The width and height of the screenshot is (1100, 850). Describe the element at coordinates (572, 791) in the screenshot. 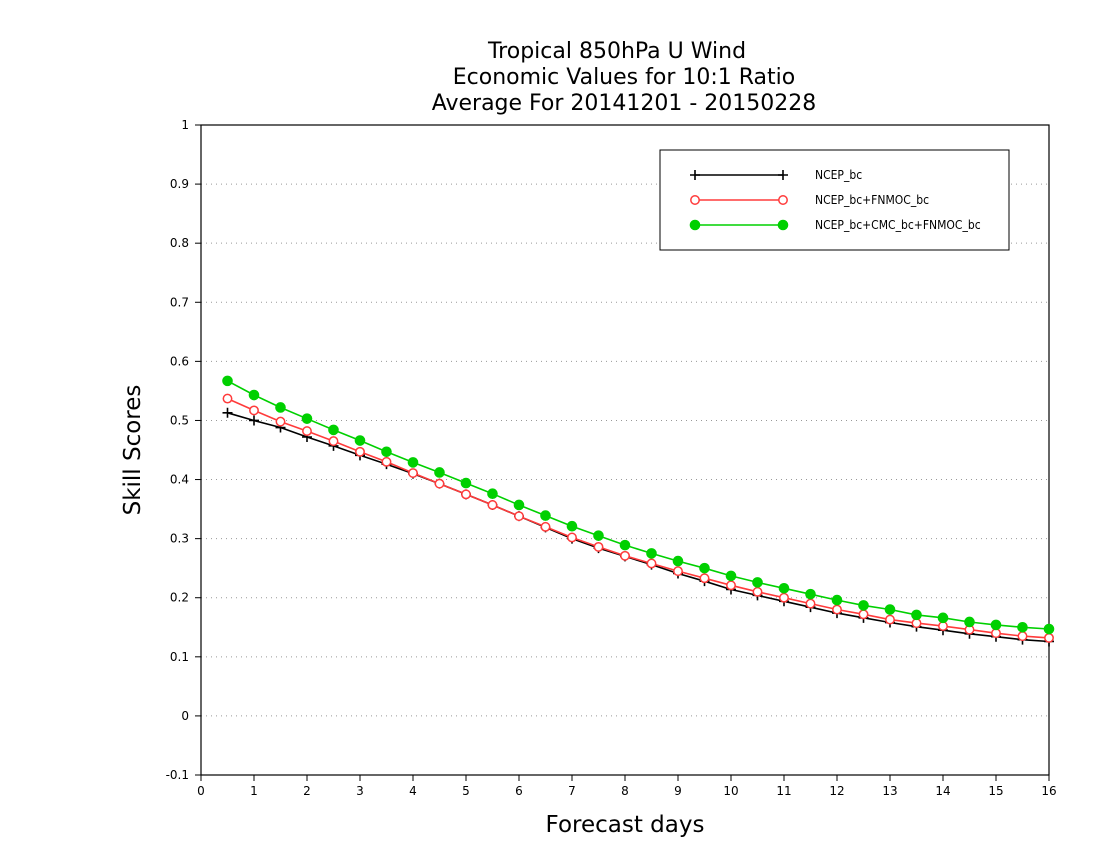

I see `x-tick-label: 7` at that location.